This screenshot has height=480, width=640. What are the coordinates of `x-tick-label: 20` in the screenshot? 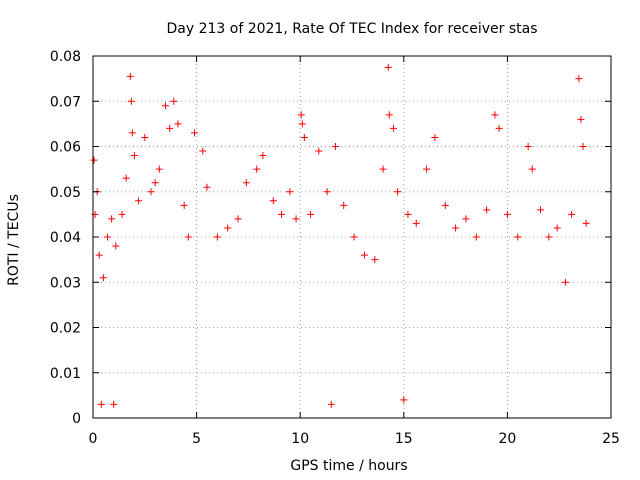 It's located at (507, 439).